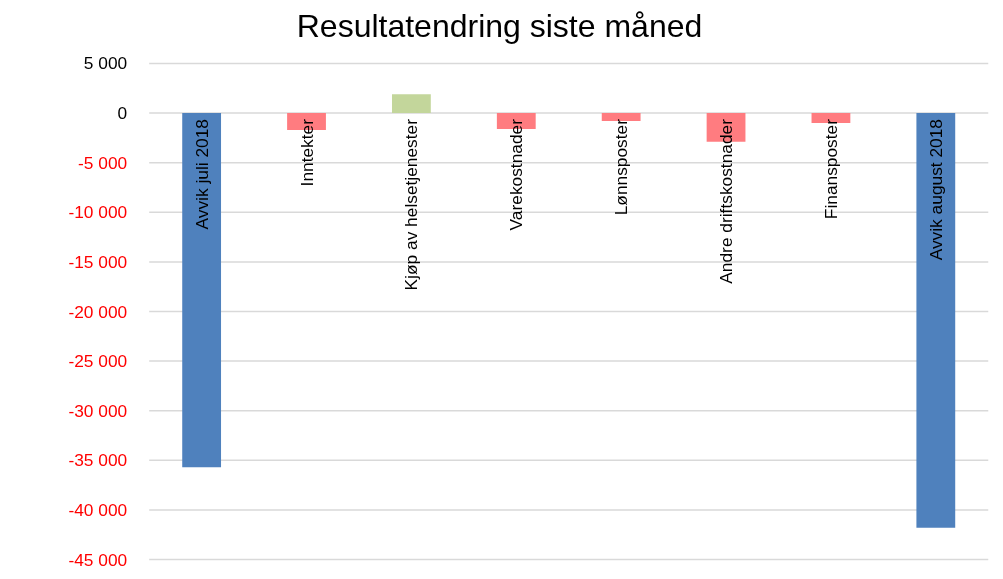 This screenshot has height=579, width=1003. I want to click on y-tick-label: -45 000, so click(98, 559).